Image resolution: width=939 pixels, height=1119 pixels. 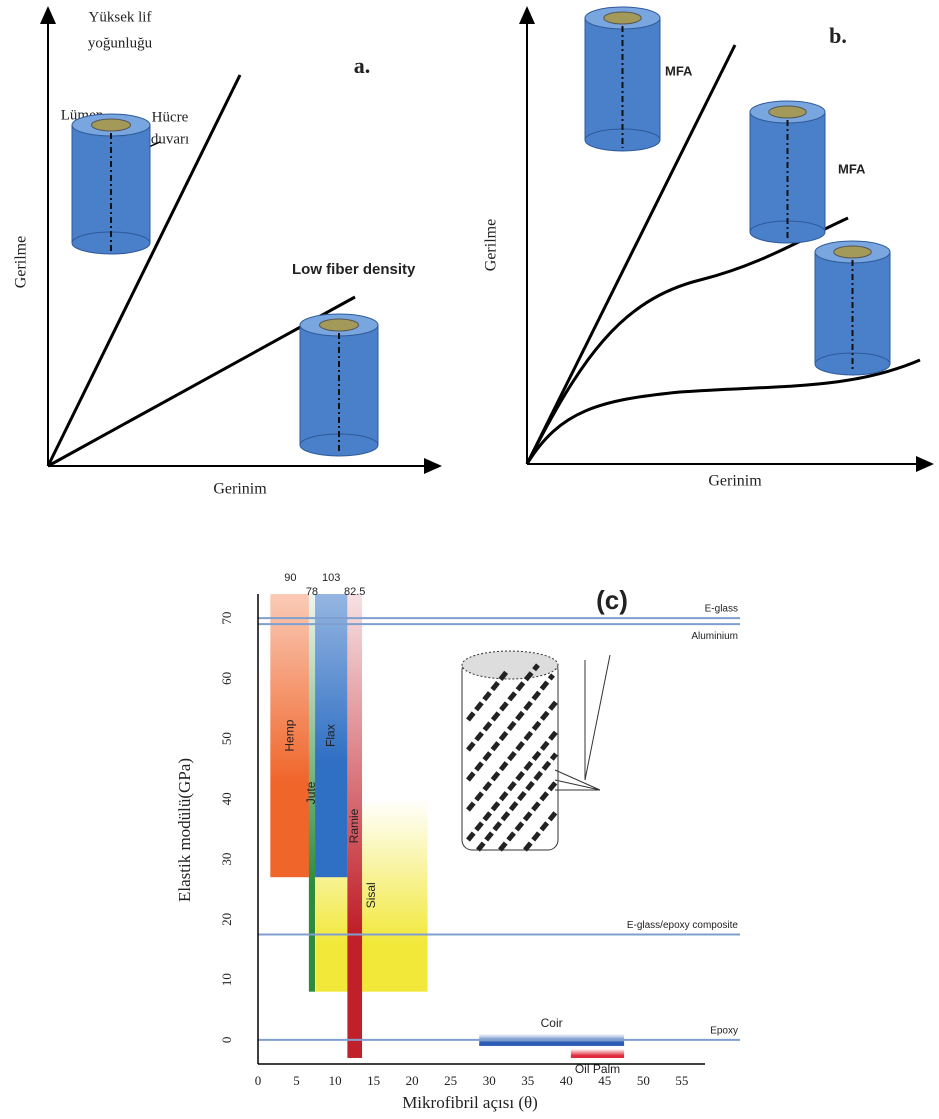 I want to click on fiber-label: Coir, so click(x=552, y=1023).